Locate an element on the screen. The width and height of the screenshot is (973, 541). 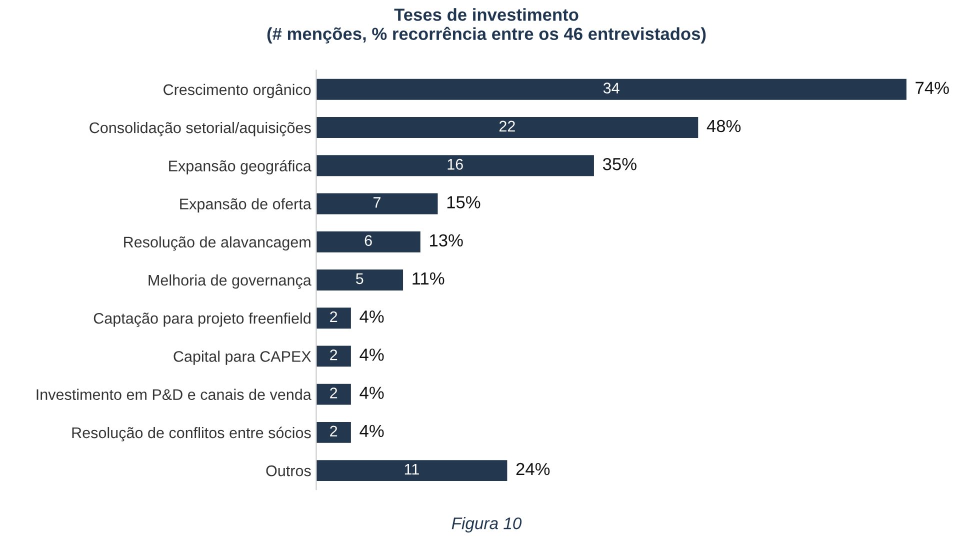
y-tick-label: Investimento em P&D e canais de venda is located at coordinates (174, 394).